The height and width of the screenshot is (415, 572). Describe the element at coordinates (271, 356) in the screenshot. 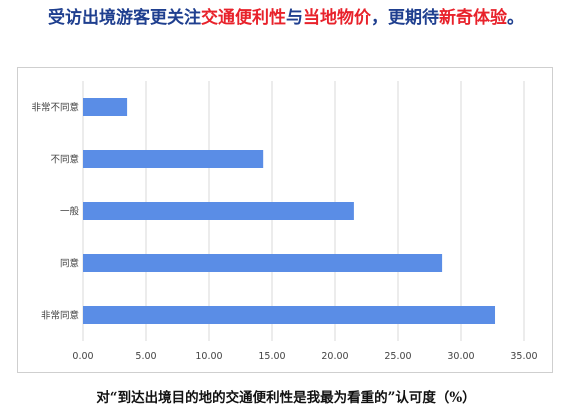

I see `x-tick-label: 15.00` at that location.